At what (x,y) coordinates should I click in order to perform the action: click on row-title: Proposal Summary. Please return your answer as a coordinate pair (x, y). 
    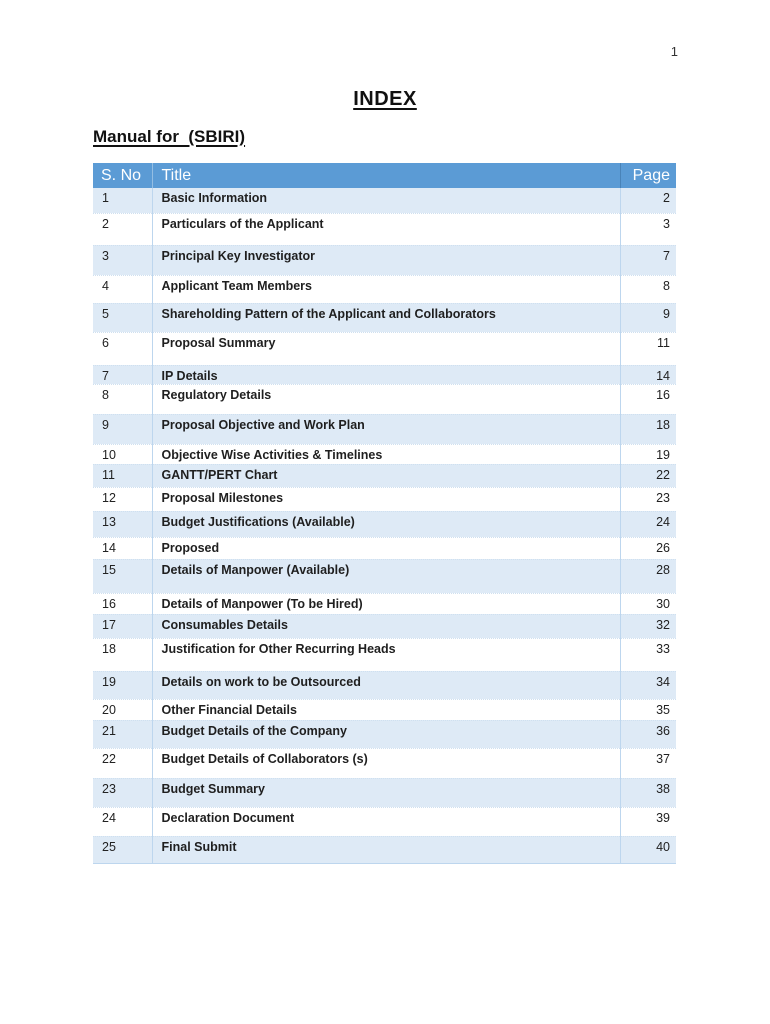
    Looking at the image, I should click on (385, 348).